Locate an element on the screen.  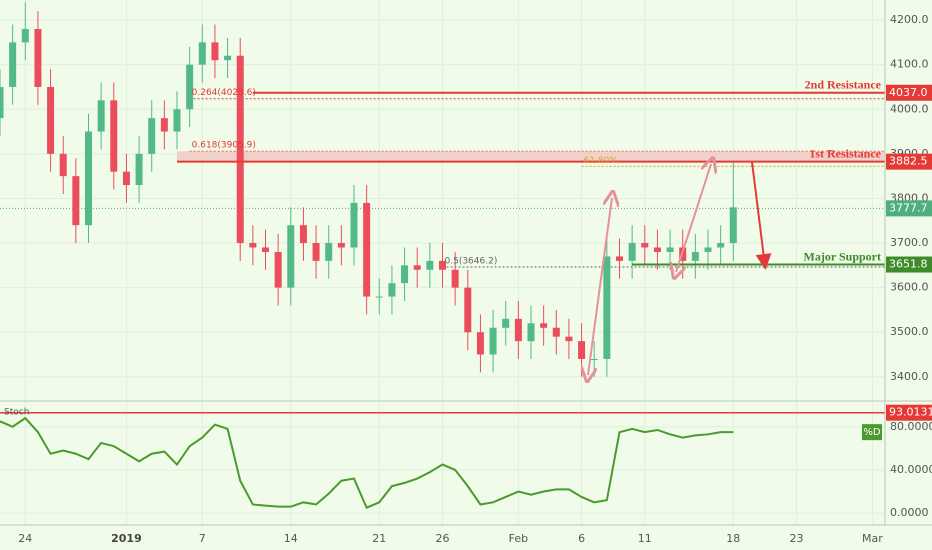
x-tick-label: 14 is located at coordinates (291, 538).